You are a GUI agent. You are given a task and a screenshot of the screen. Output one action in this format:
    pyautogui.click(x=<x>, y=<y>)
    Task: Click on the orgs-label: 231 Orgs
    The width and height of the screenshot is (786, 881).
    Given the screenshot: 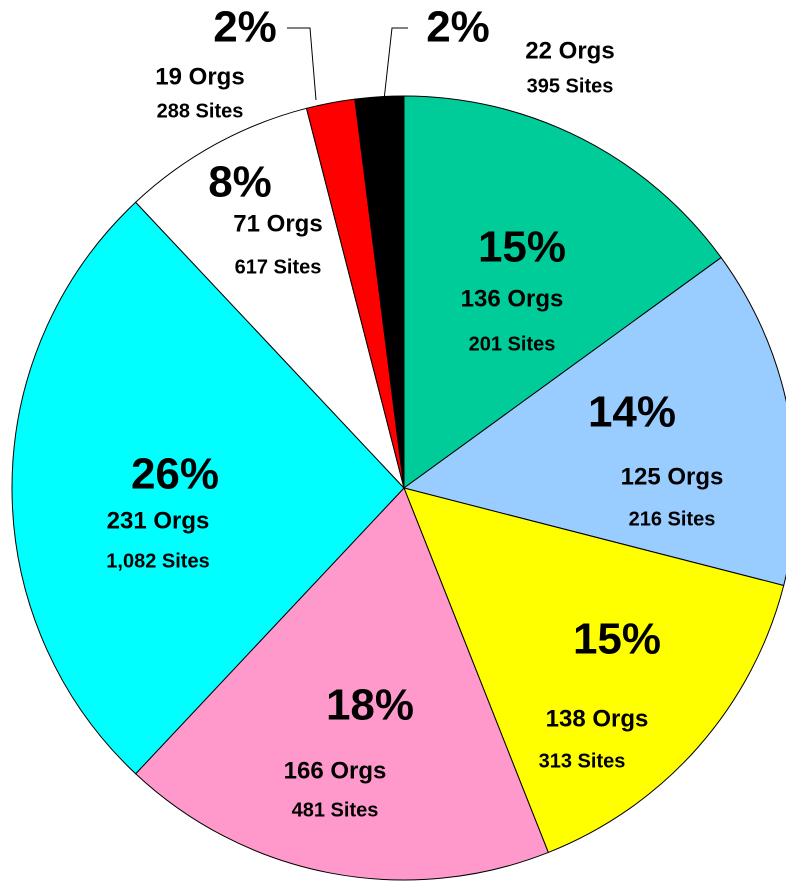 What is the action you would take?
    pyautogui.click(x=158, y=520)
    